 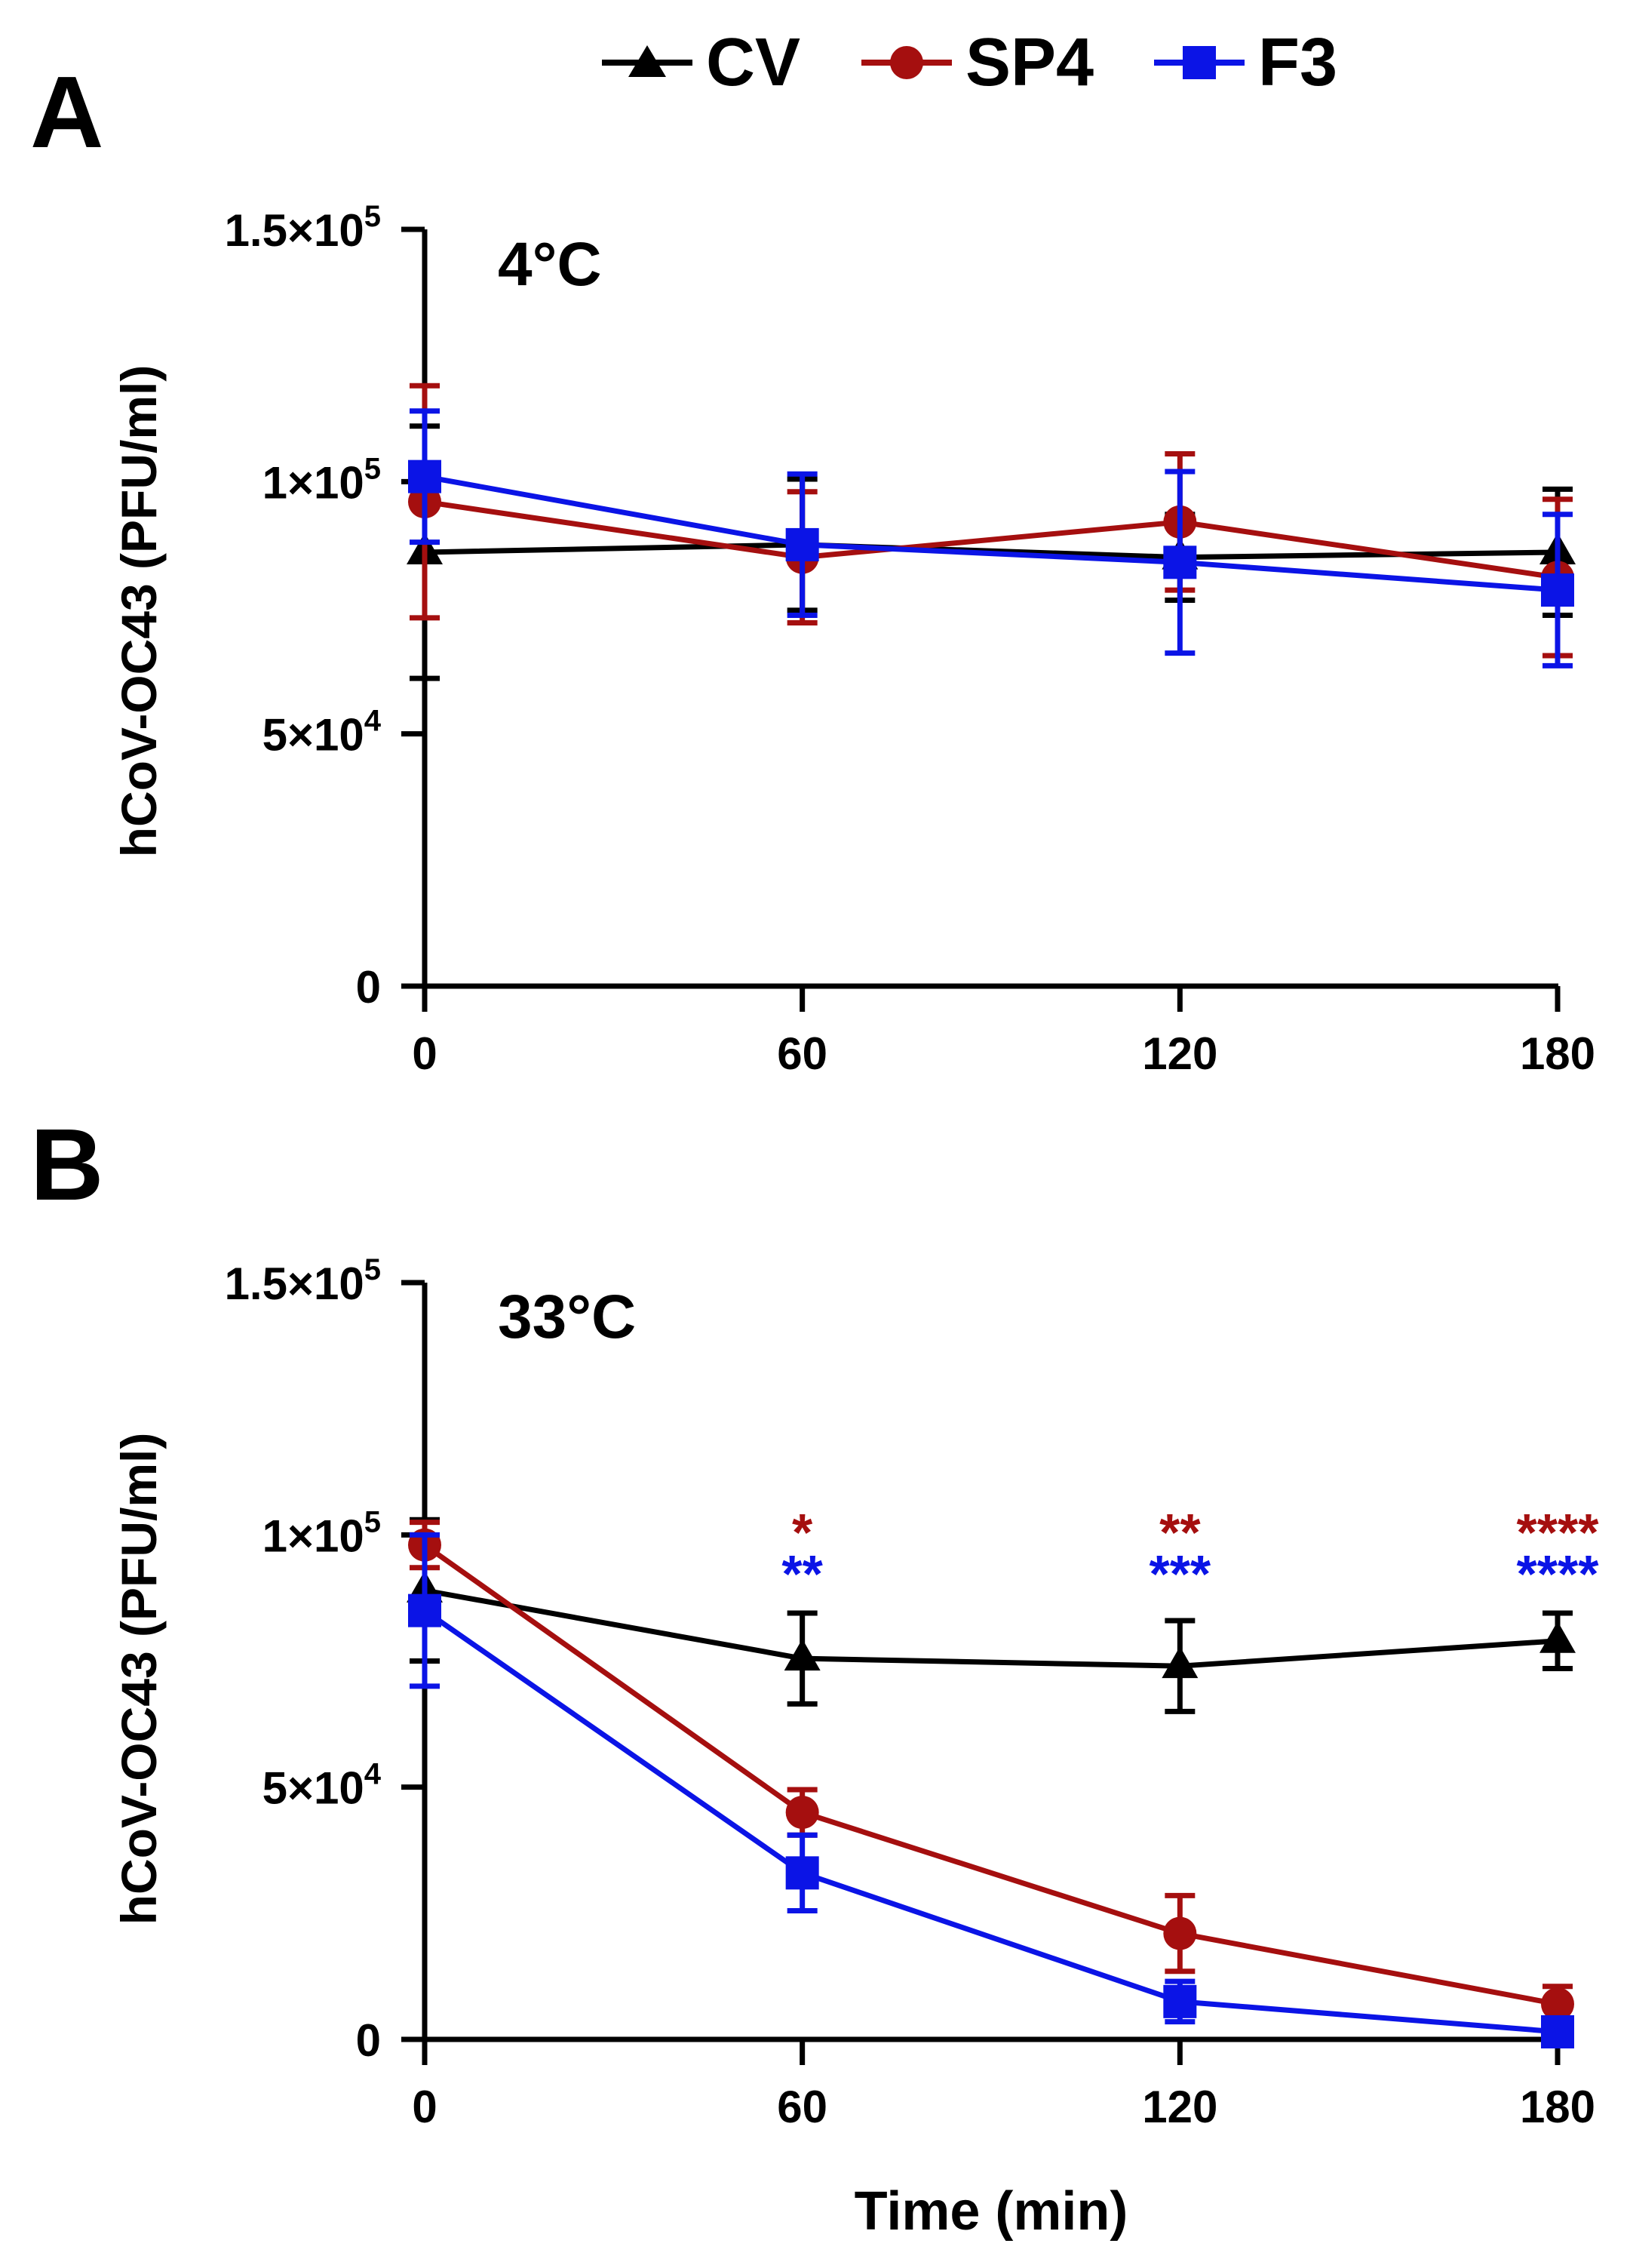 I want to click on legend-marker-cv, so click(x=647, y=61).